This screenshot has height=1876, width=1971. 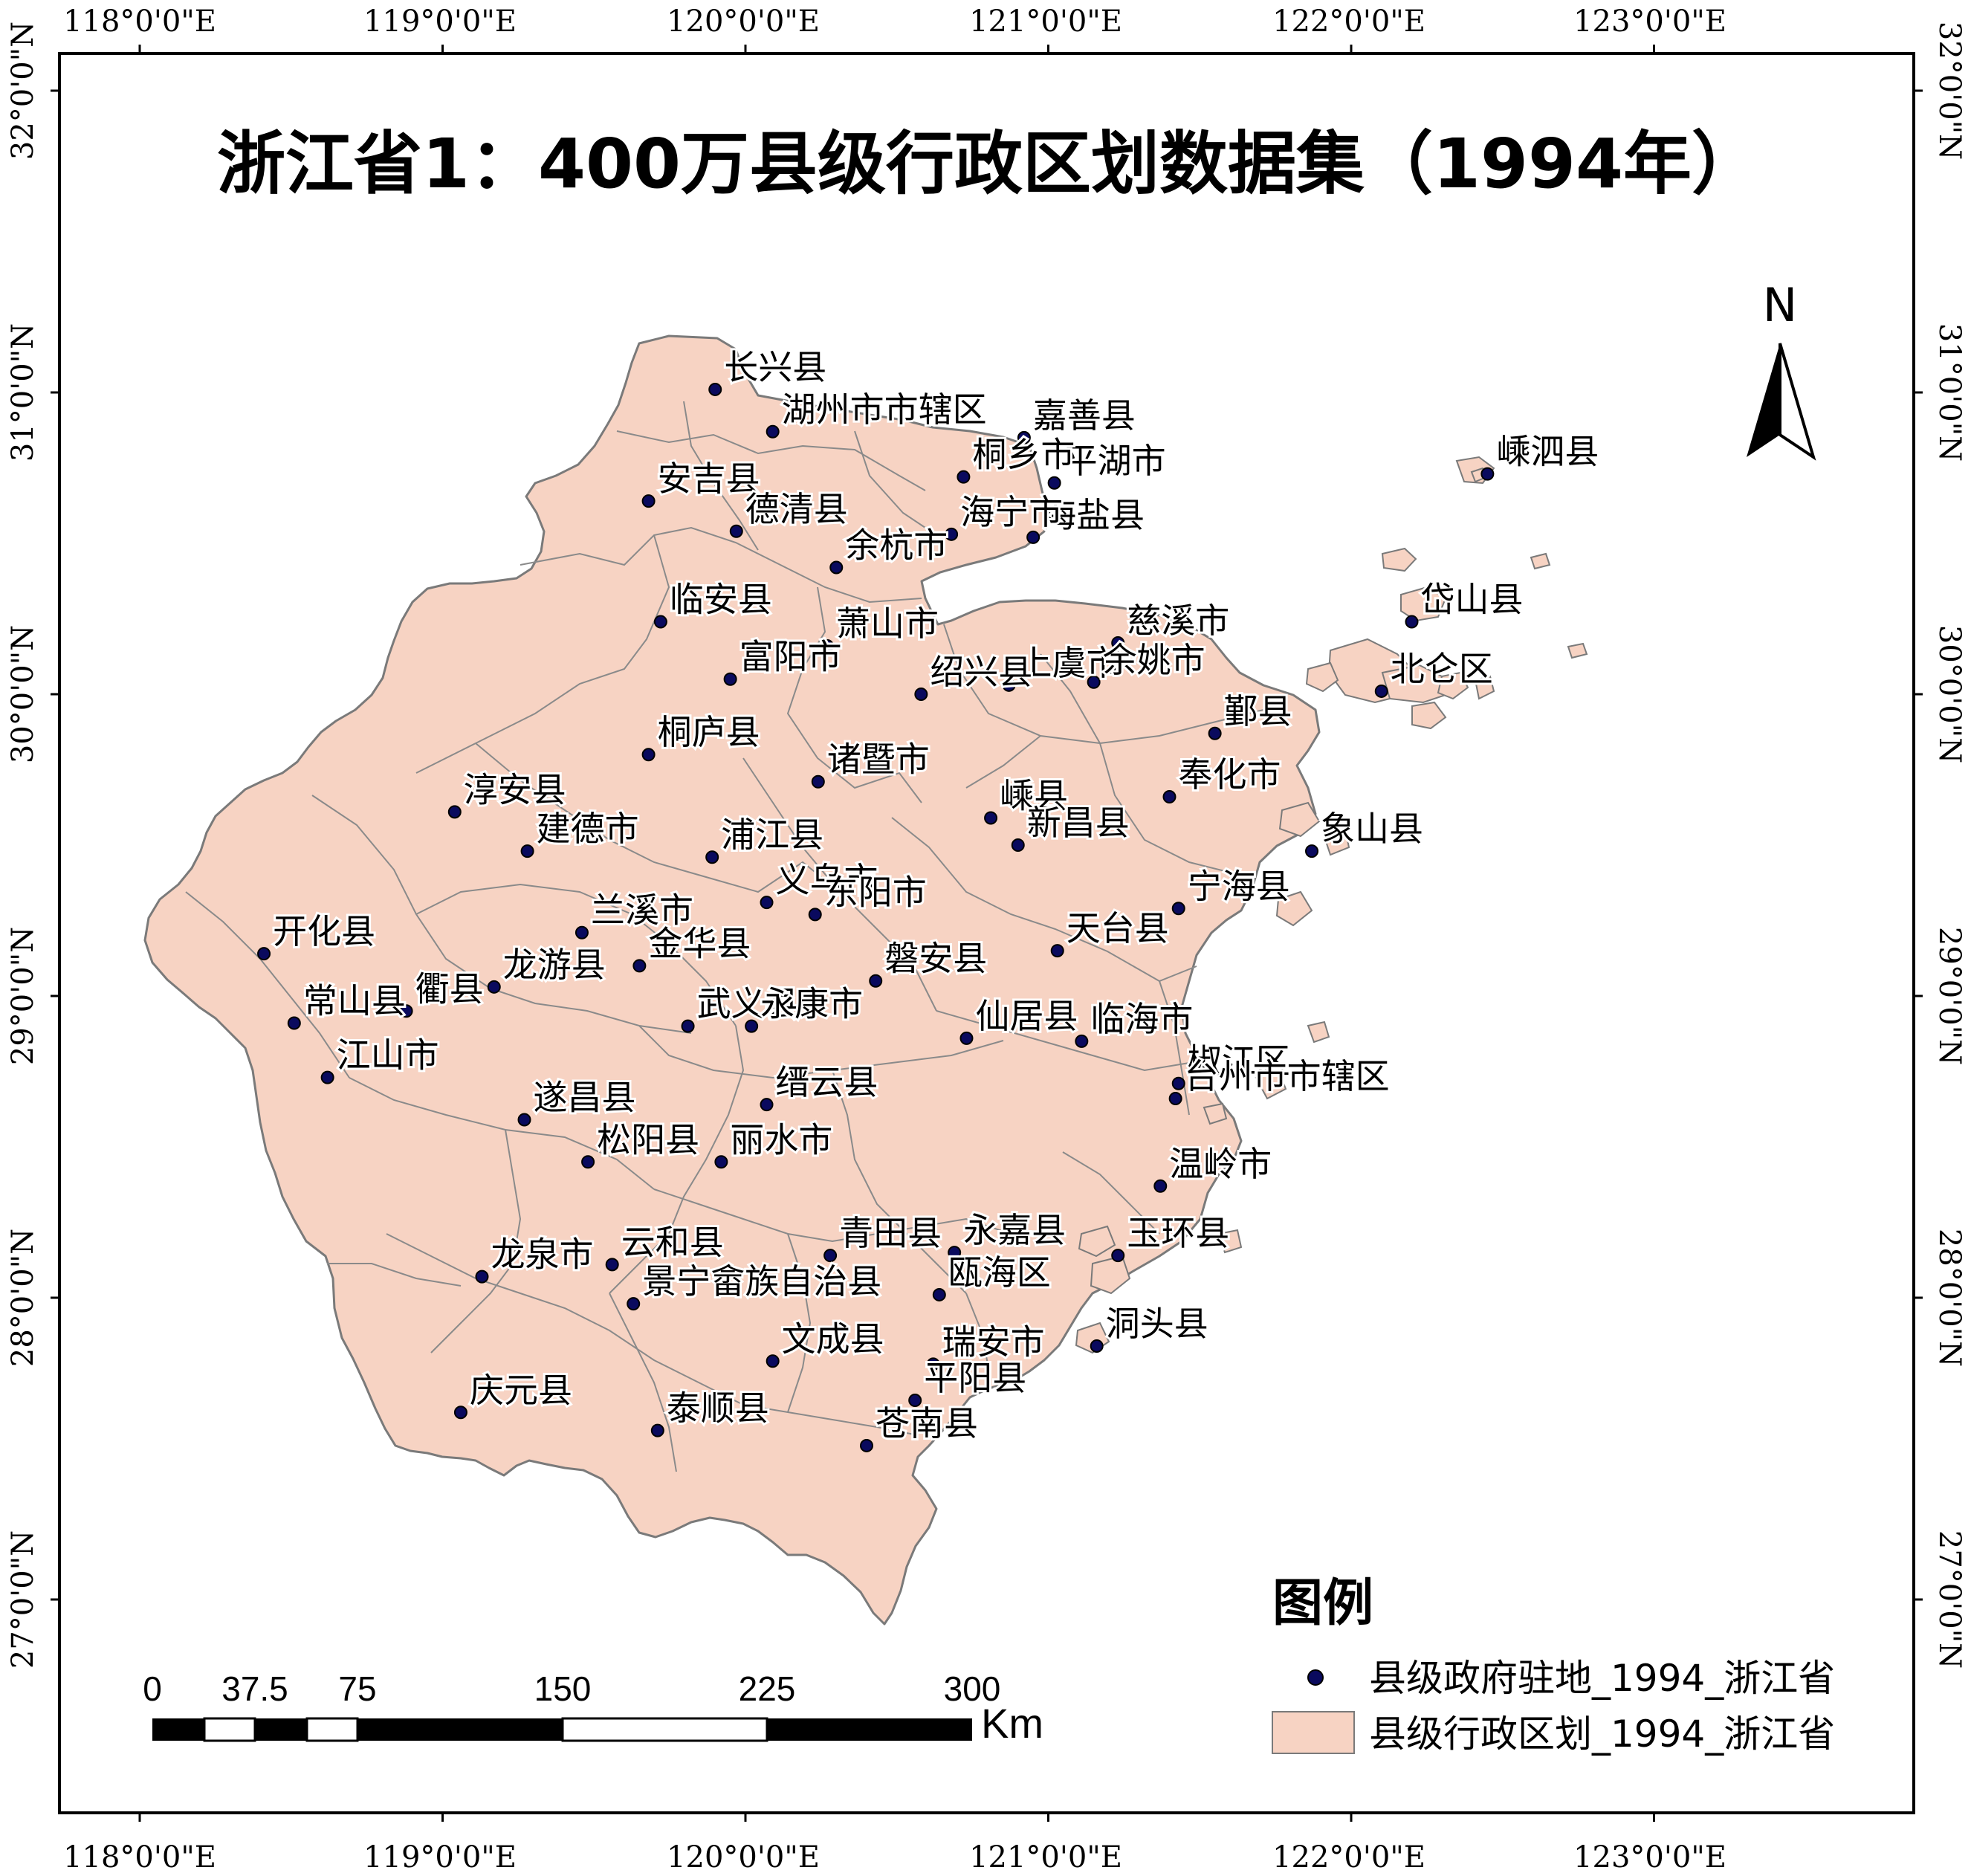 What do you see at coordinates (972, 1689) in the screenshot?
I see `scale-label: 300` at bounding box center [972, 1689].